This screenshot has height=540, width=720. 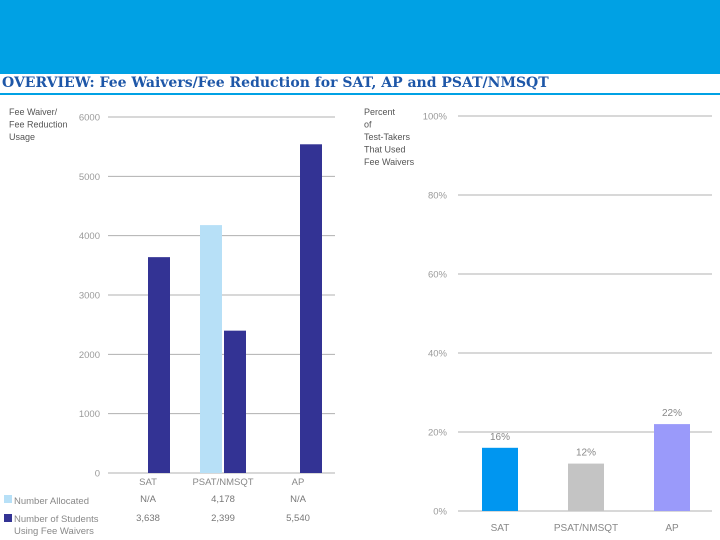 What do you see at coordinates (311, 308) in the screenshot?
I see `bar-used-ap` at bounding box center [311, 308].